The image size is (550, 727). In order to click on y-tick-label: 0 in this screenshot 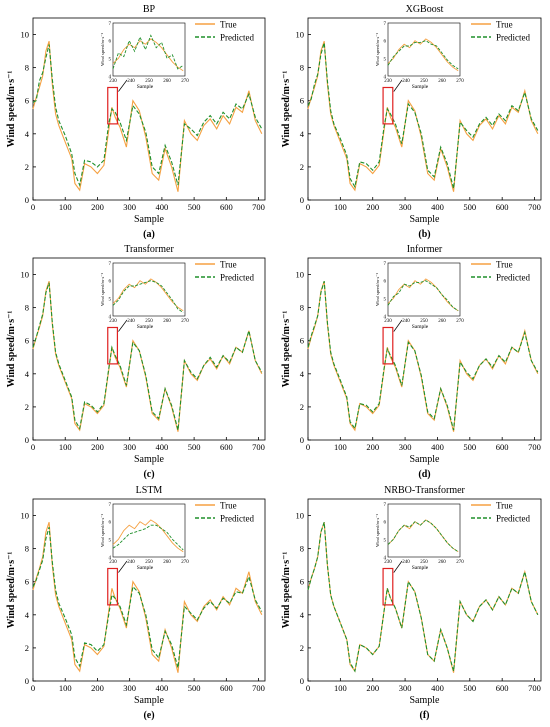, I will do `click(302, 681)`.